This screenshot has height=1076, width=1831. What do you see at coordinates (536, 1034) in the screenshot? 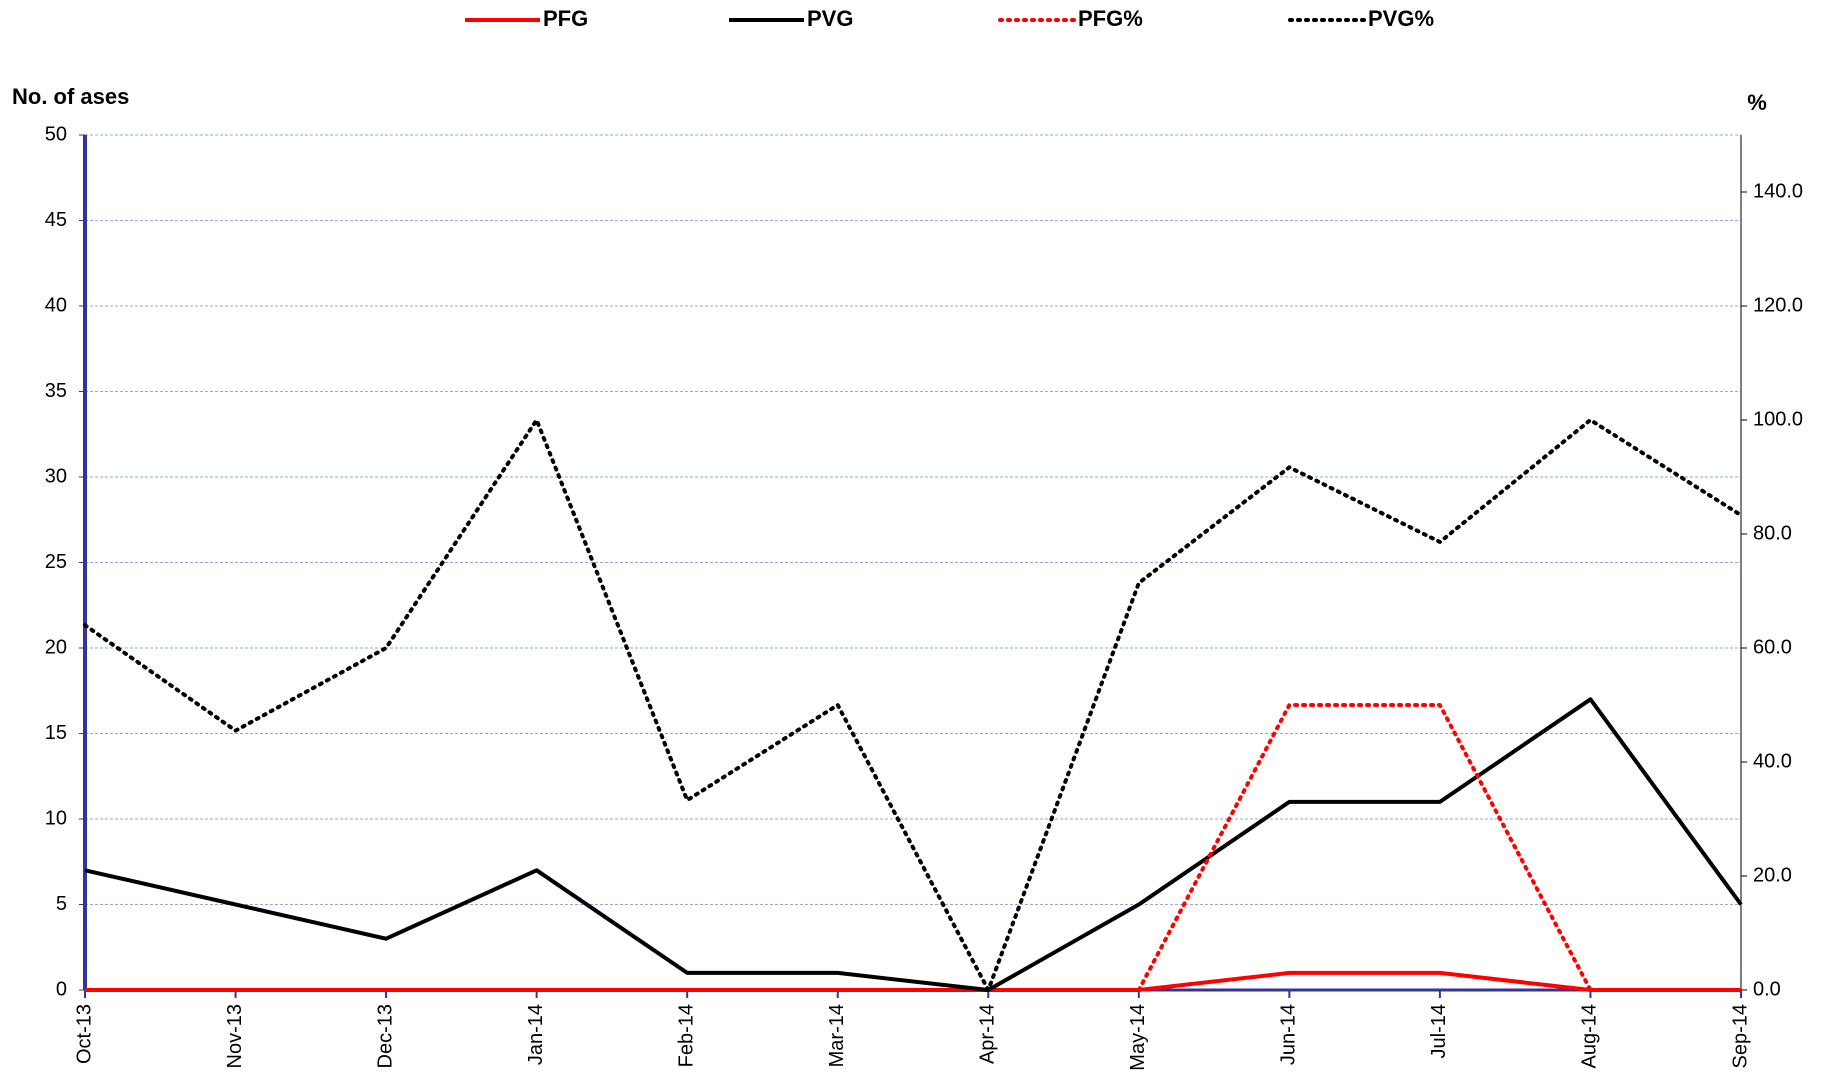
I see `x-tick-label: Jan-14` at bounding box center [536, 1034].